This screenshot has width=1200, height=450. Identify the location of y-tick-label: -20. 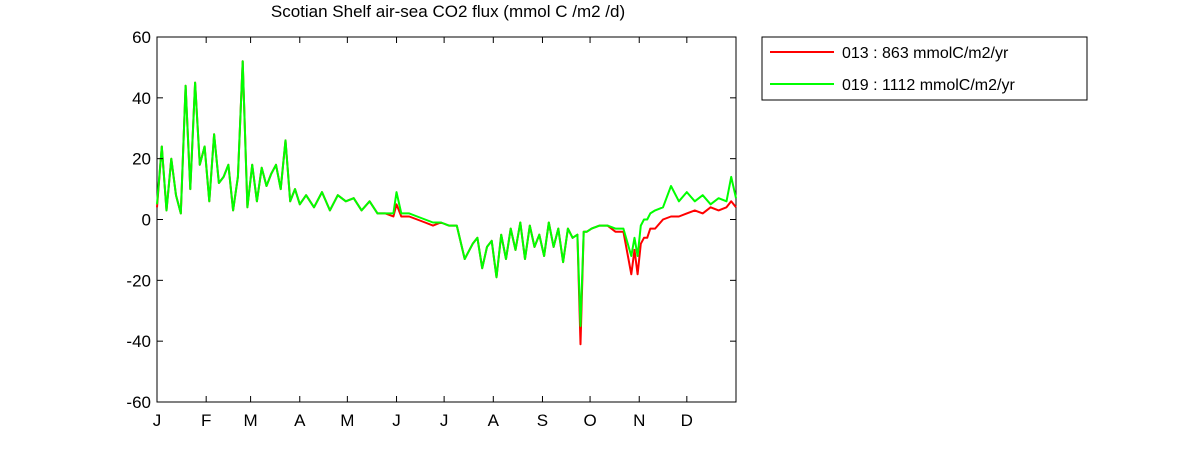
(138, 280).